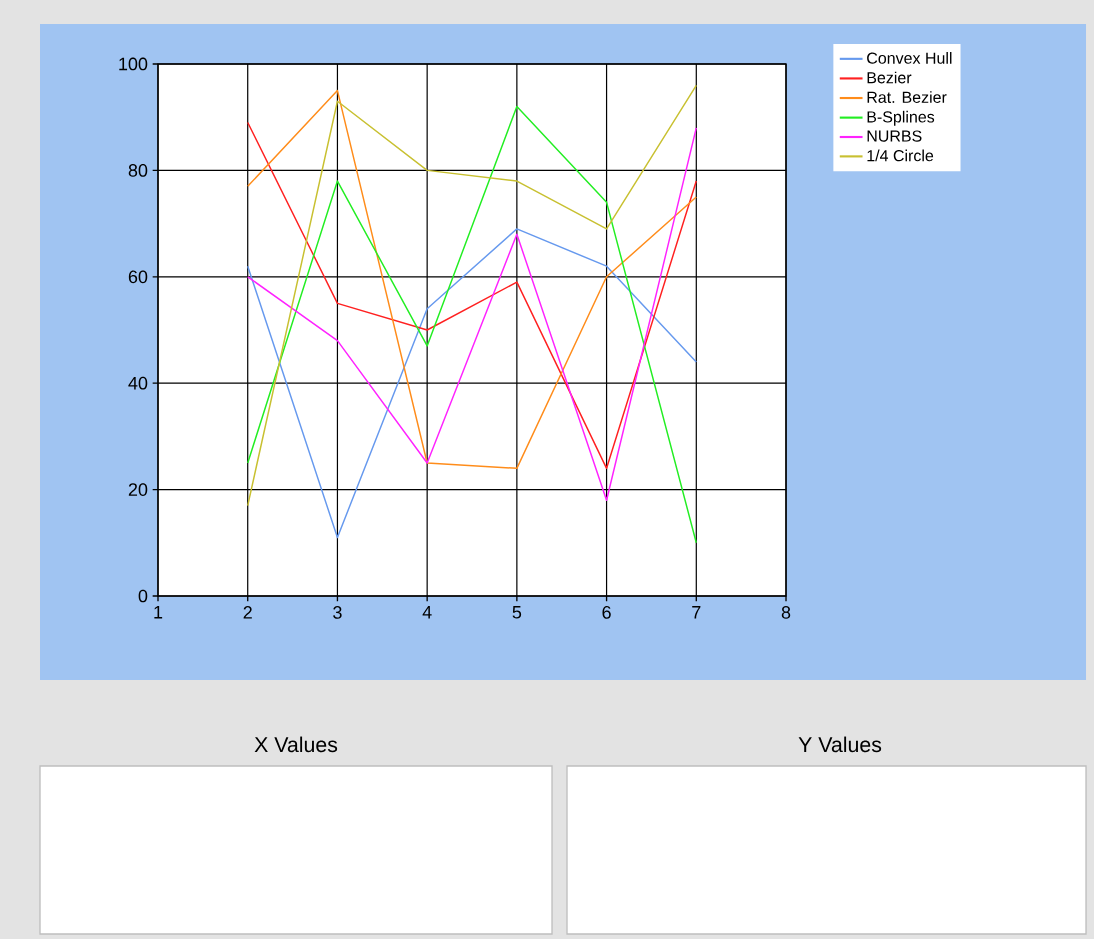 This screenshot has height=939, width=1094. I want to click on y-tick-label: 20, so click(138, 489).